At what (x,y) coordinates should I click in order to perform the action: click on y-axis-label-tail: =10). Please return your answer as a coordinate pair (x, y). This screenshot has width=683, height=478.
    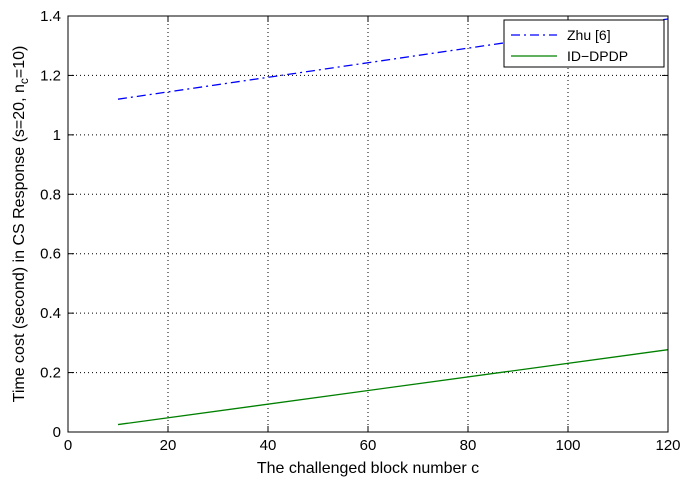
    Looking at the image, I should click on (19, 62).